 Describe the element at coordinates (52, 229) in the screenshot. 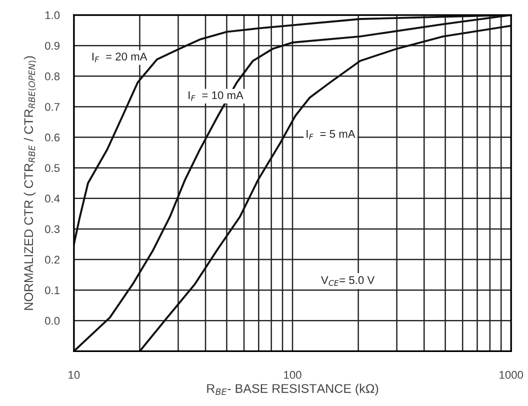

I see `y-tick-label: 0.3` at that location.